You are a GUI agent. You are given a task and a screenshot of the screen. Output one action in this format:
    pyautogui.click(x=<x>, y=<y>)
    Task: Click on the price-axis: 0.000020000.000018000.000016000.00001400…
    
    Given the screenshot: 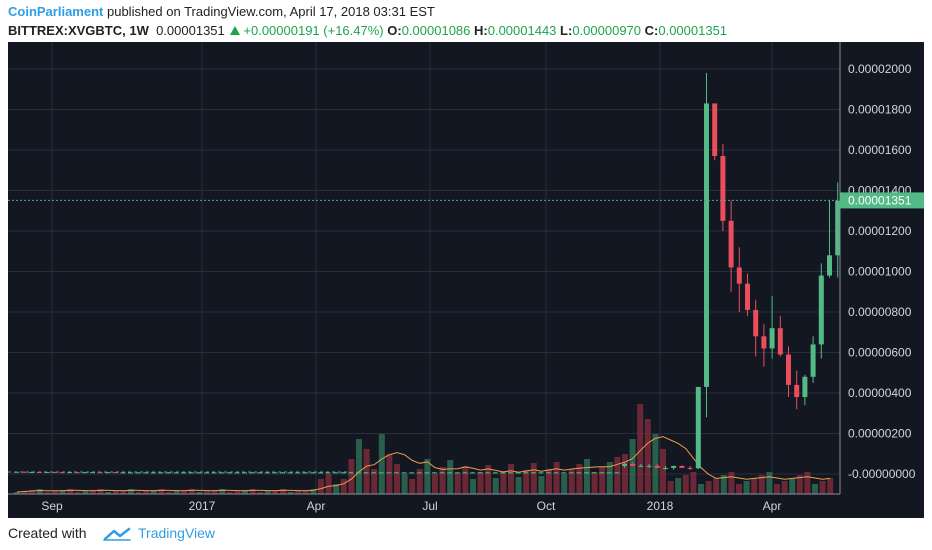 What is the action you would take?
    pyautogui.click(x=877, y=268)
    